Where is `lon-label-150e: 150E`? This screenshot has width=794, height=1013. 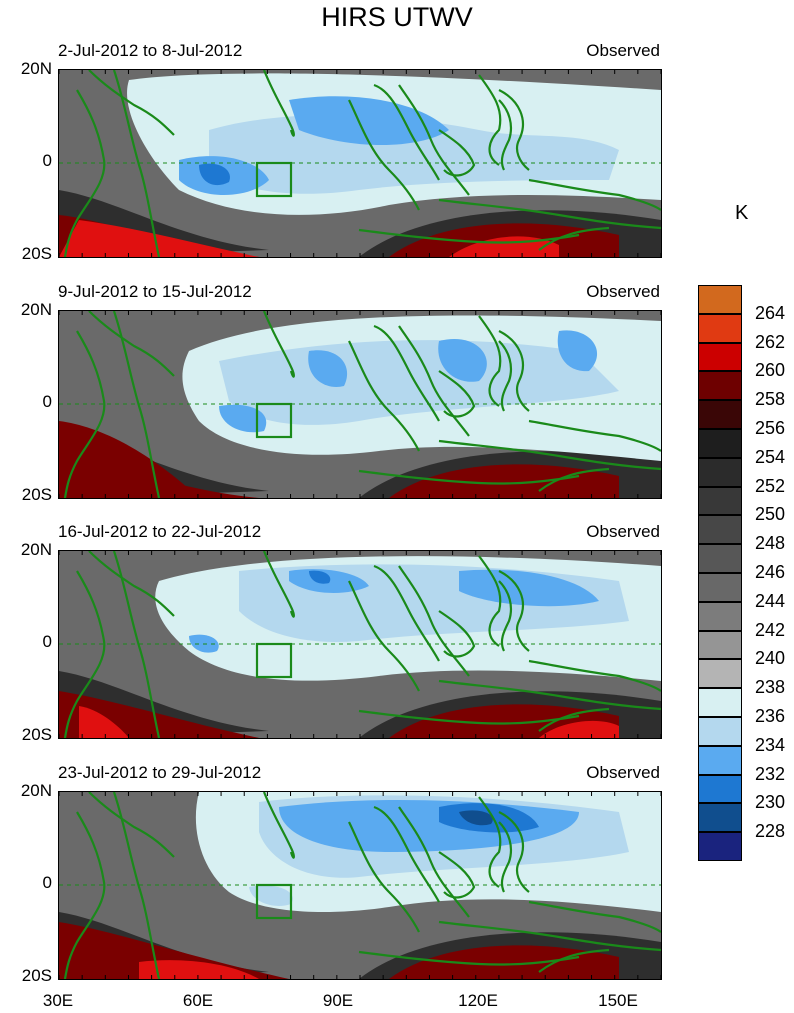
lon-label-150e: 150E is located at coordinates (618, 1000).